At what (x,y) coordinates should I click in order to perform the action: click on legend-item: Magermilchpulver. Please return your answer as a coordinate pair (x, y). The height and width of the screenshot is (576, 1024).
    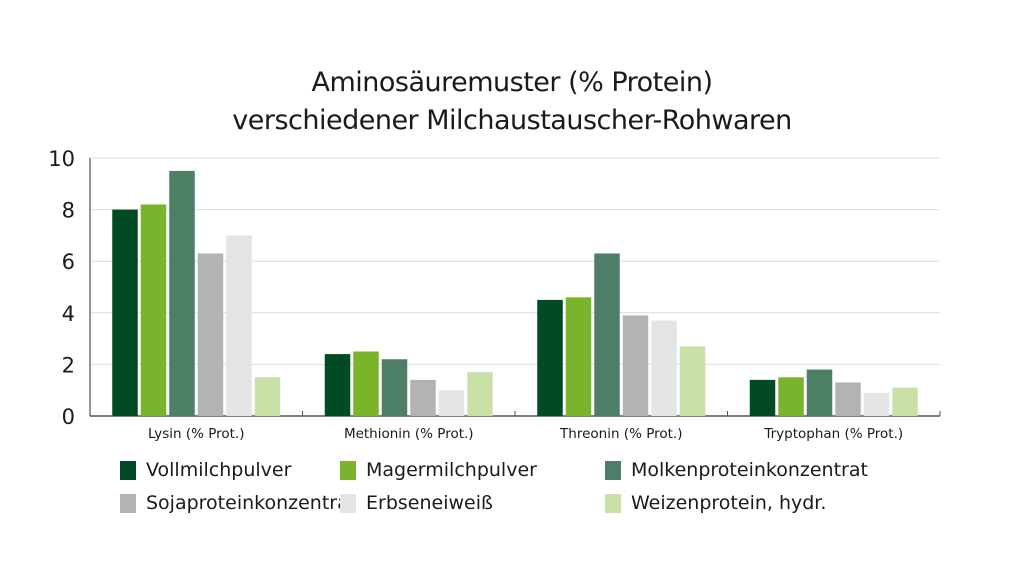
    Looking at the image, I should click on (438, 470).